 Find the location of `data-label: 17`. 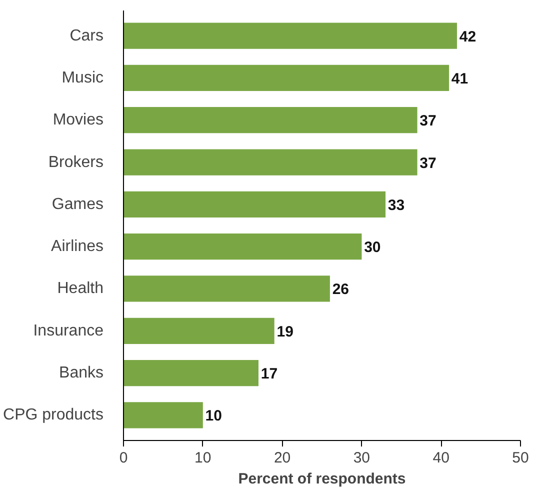

data-label: 17 is located at coordinates (269, 374).